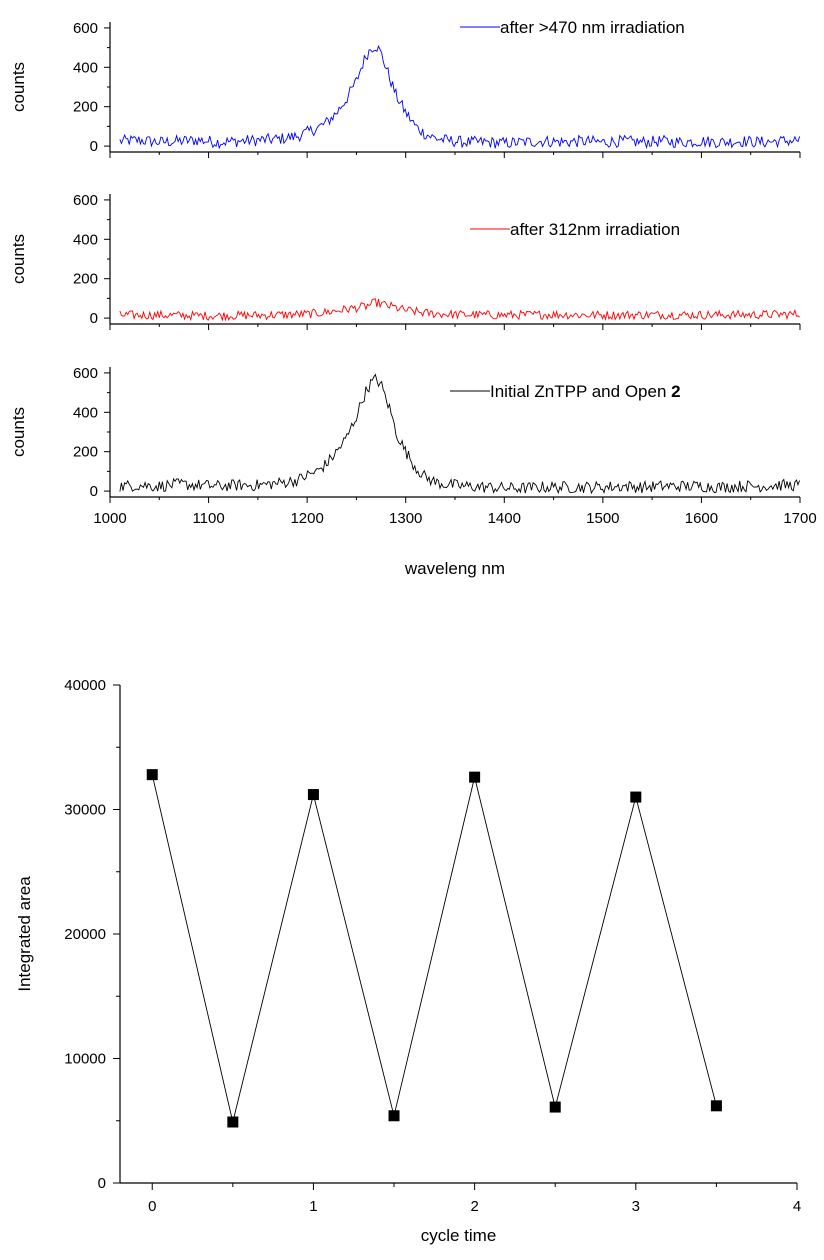 The height and width of the screenshot is (1260, 824). I want to click on cycle-x-tick-label: 3, so click(636, 1206).